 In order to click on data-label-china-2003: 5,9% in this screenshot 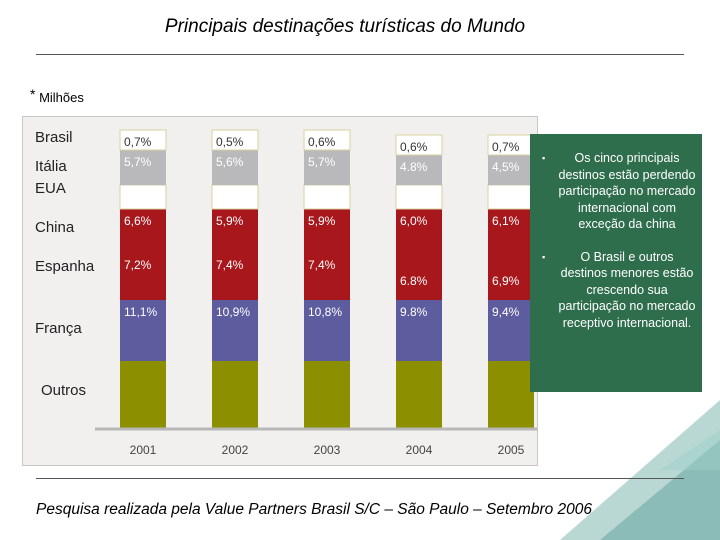, I will do `click(322, 221)`.